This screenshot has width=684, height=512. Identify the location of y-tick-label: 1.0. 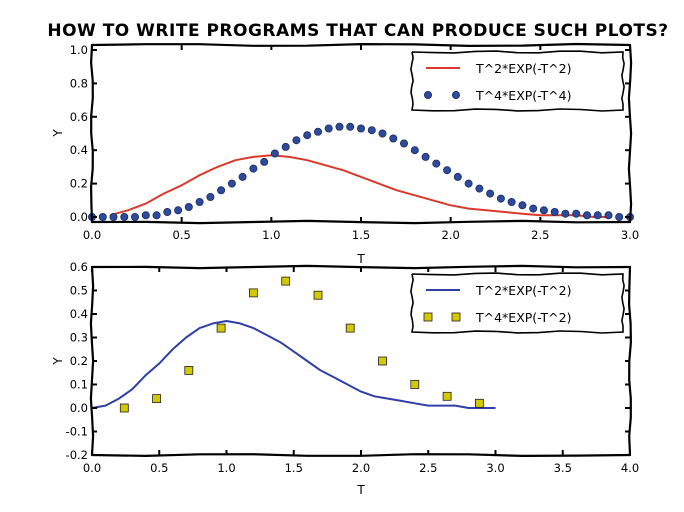
(79, 50).